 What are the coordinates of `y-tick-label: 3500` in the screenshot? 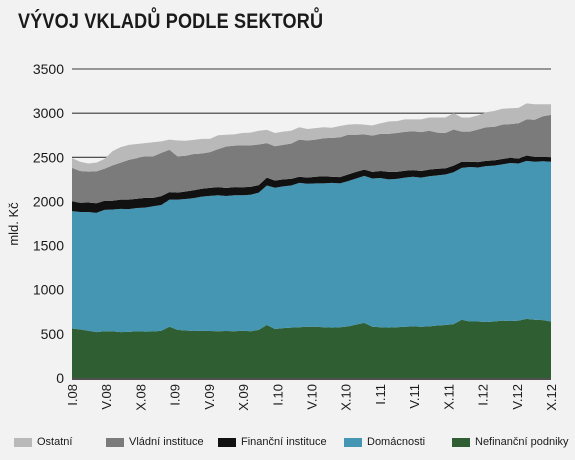 It's located at (48, 69).